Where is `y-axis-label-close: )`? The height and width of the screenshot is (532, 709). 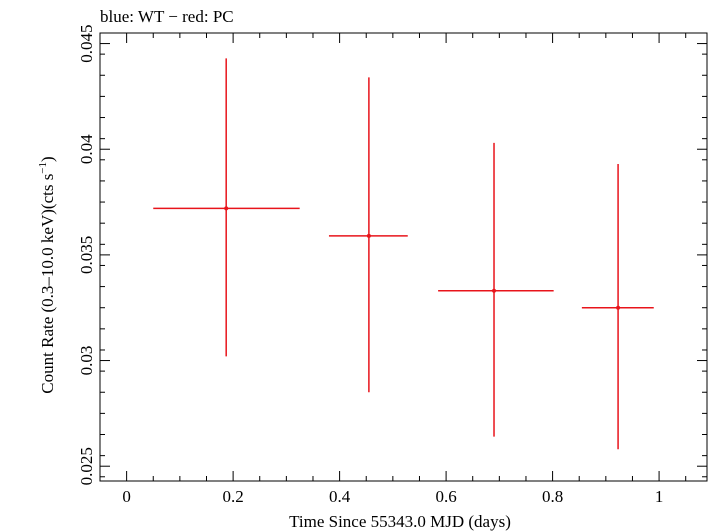 y-axis-label-close: ) is located at coordinates (47, 159).